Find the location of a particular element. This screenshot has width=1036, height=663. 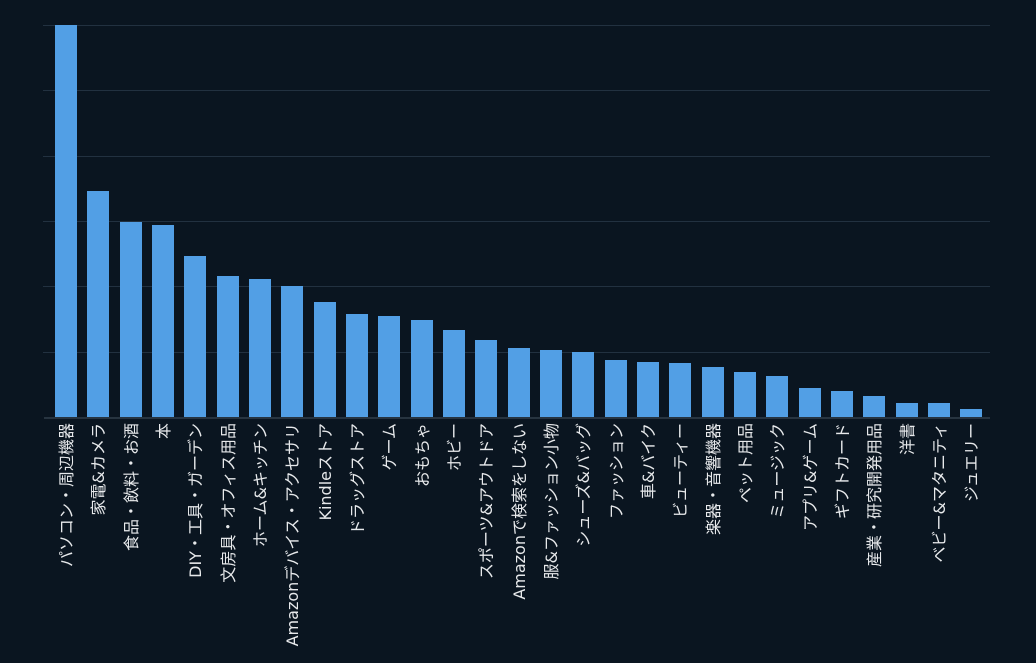

x-tick-label: 食品・飲料・お酒 is located at coordinates (131, 487).